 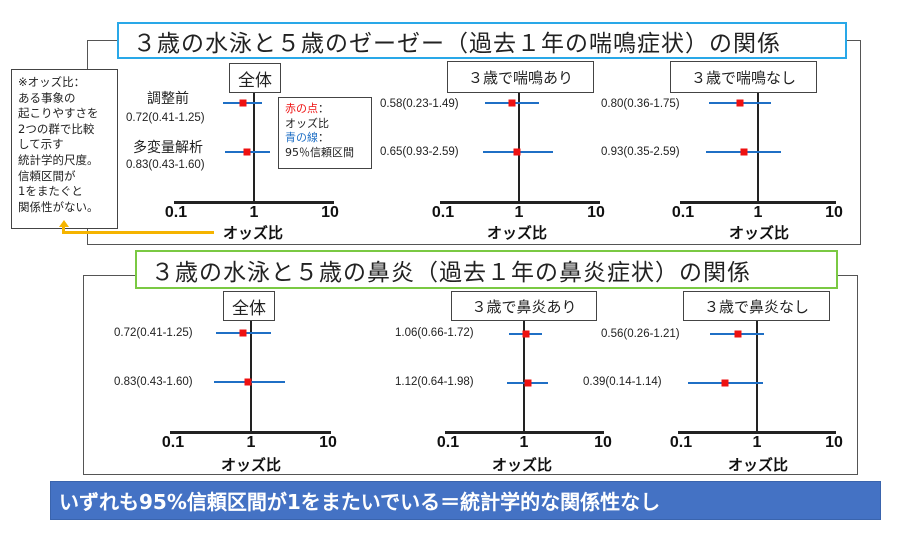 What do you see at coordinates (622, 382) in the screenshot?
I see `row-value: 0.39(0.14-1.14)` at bounding box center [622, 382].